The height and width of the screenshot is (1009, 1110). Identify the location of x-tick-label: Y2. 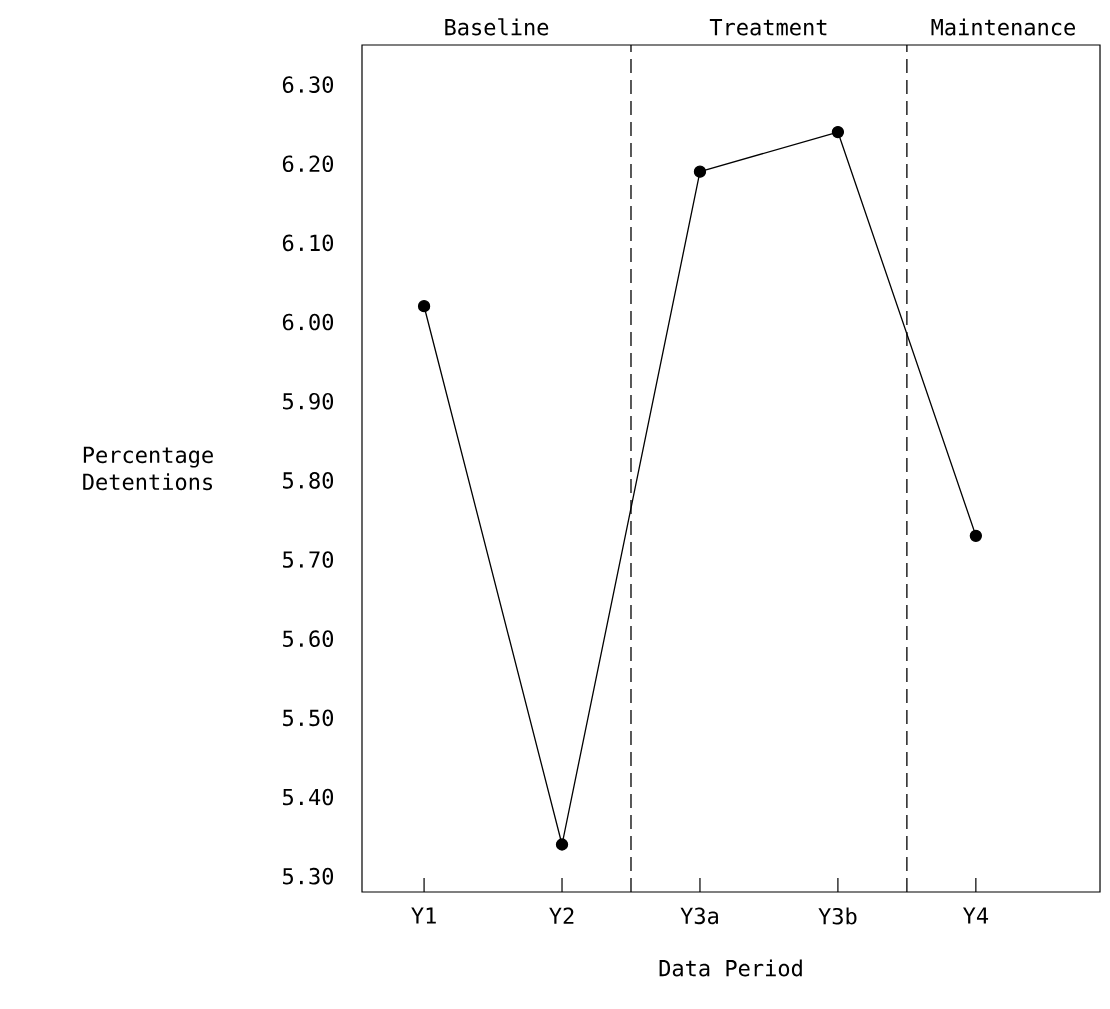
(561, 915).